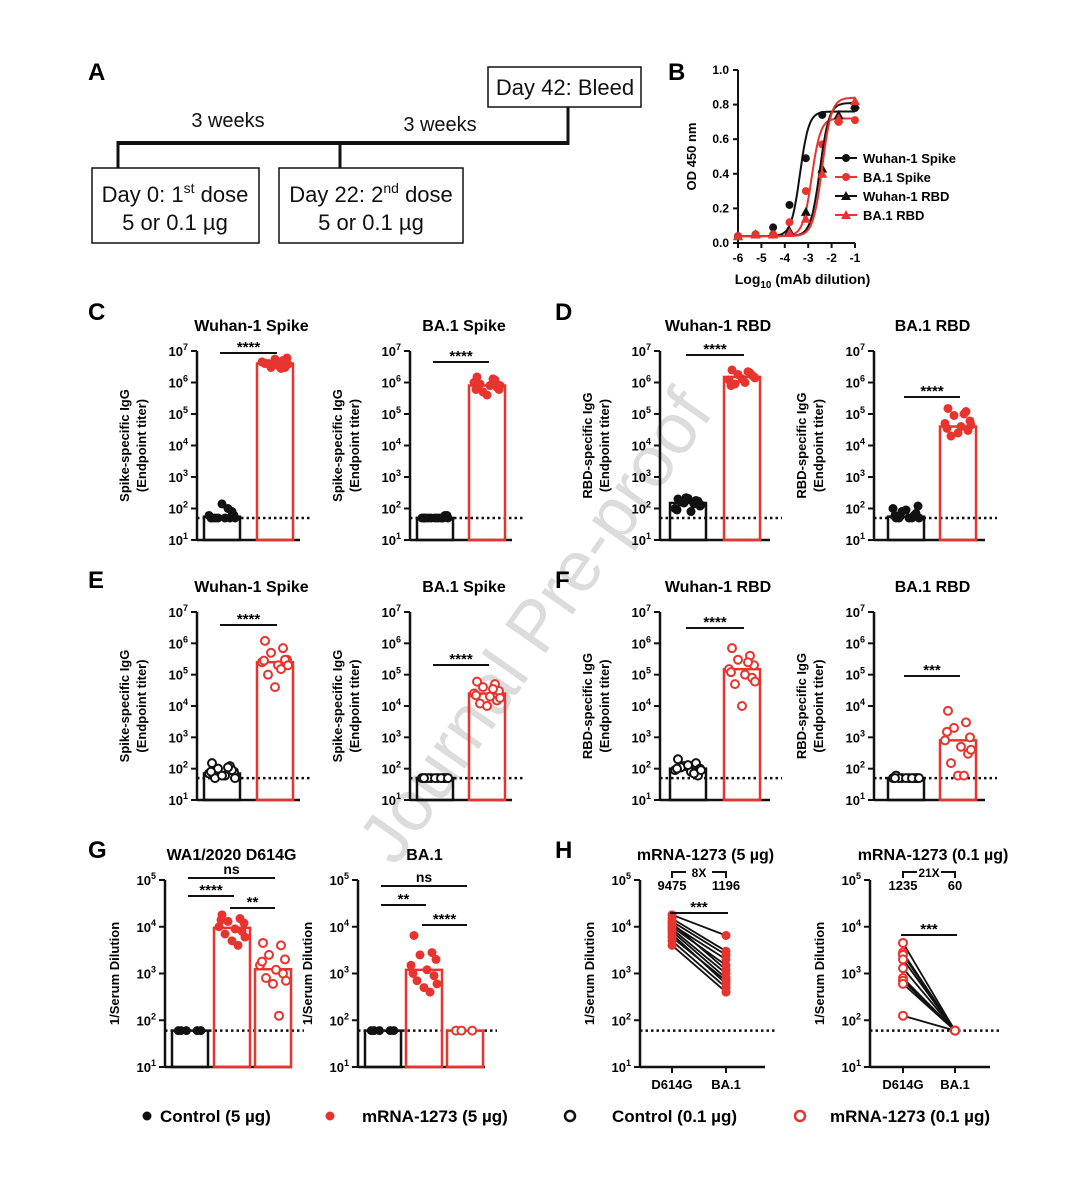 The width and height of the screenshot is (1085, 1200). Describe the element at coordinates (933, 587) in the screenshot. I see `chart-title: BA.1 RBD` at that location.